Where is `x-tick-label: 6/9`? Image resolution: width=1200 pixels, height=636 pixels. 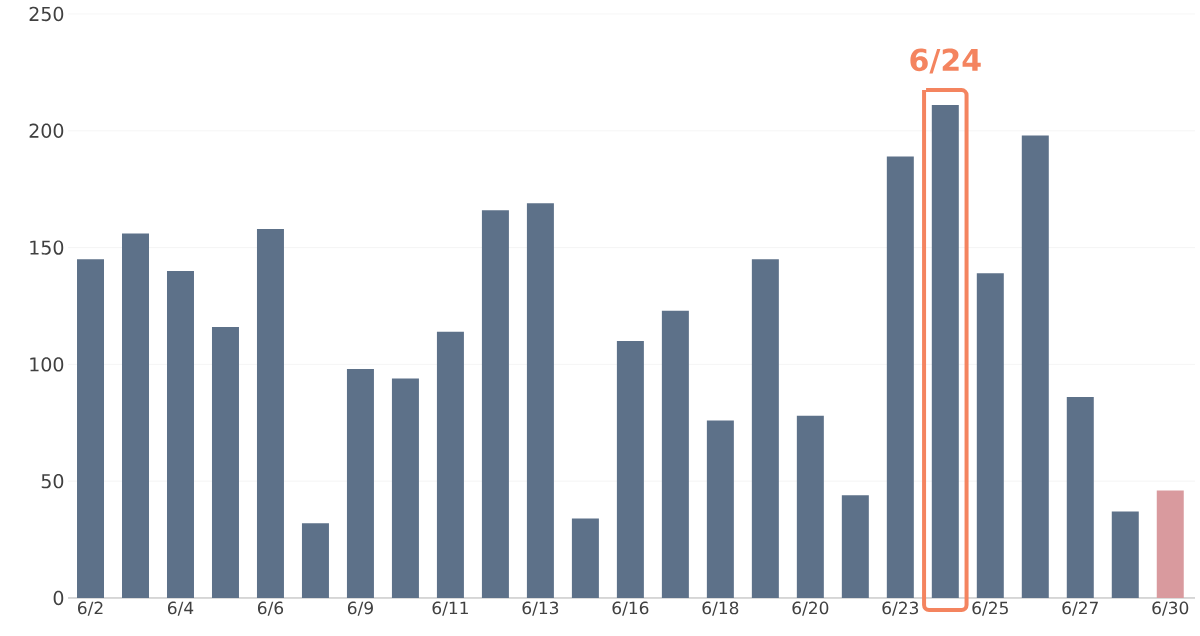
x-tick-label: 6/9 is located at coordinates (360, 608).